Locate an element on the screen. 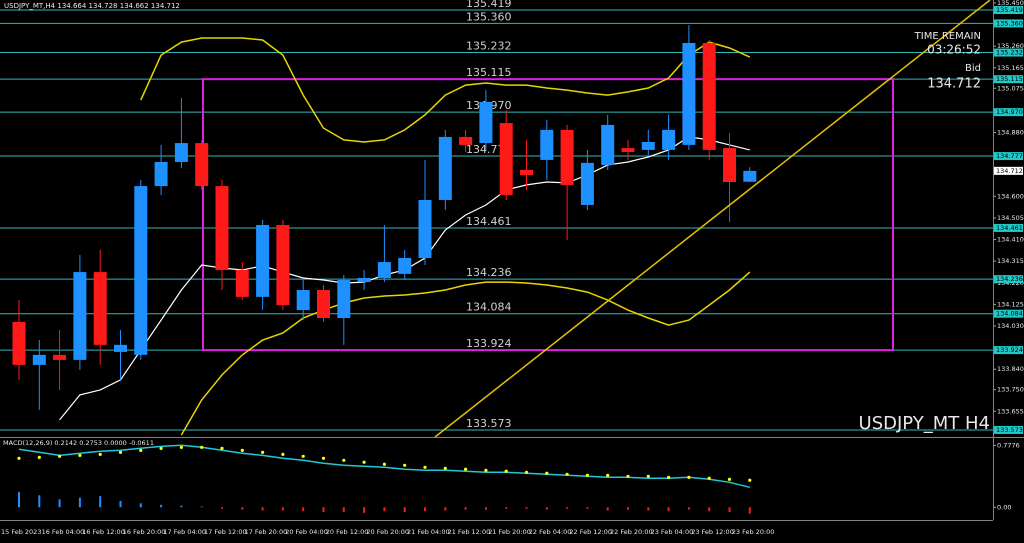  level-label: 135.419 is located at coordinates (489, 5).